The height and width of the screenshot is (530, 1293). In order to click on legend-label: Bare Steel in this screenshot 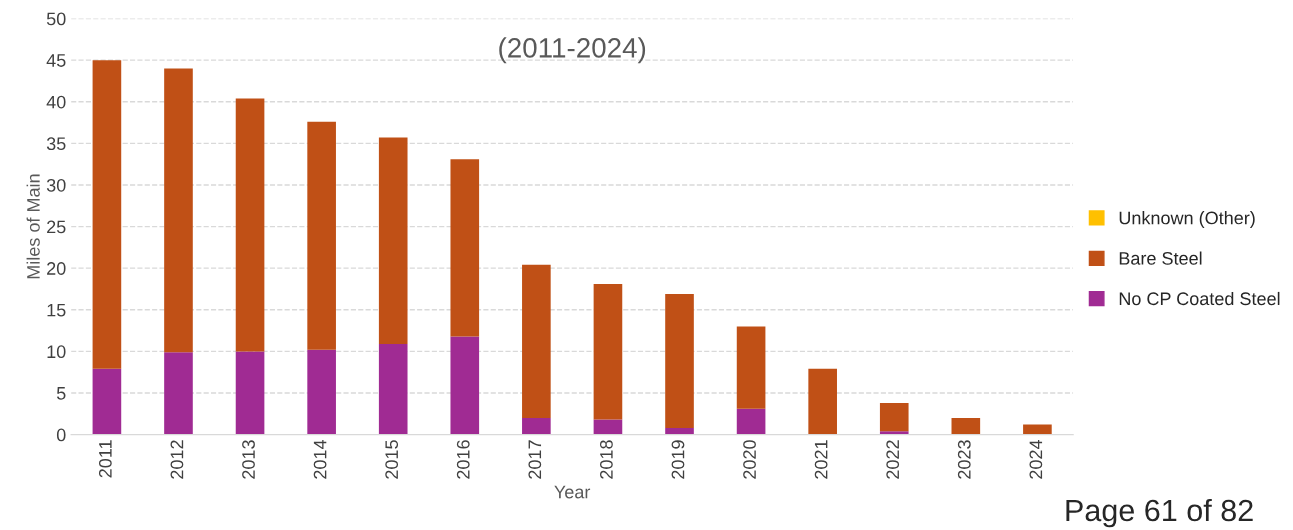, I will do `click(1160, 258)`.